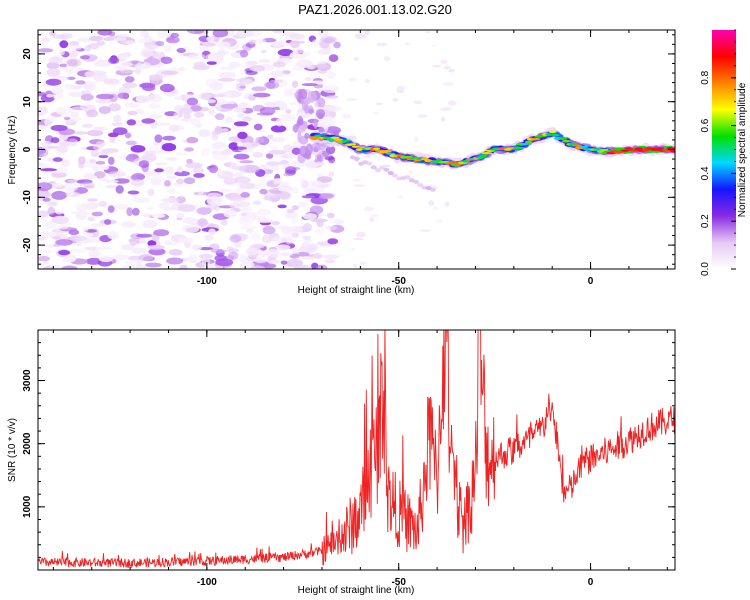 The width and height of the screenshot is (750, 600). Describe the element at coordinates (591, 281) in the screenshot. I see `spectrogram-x-tick-label: 0` at that location.